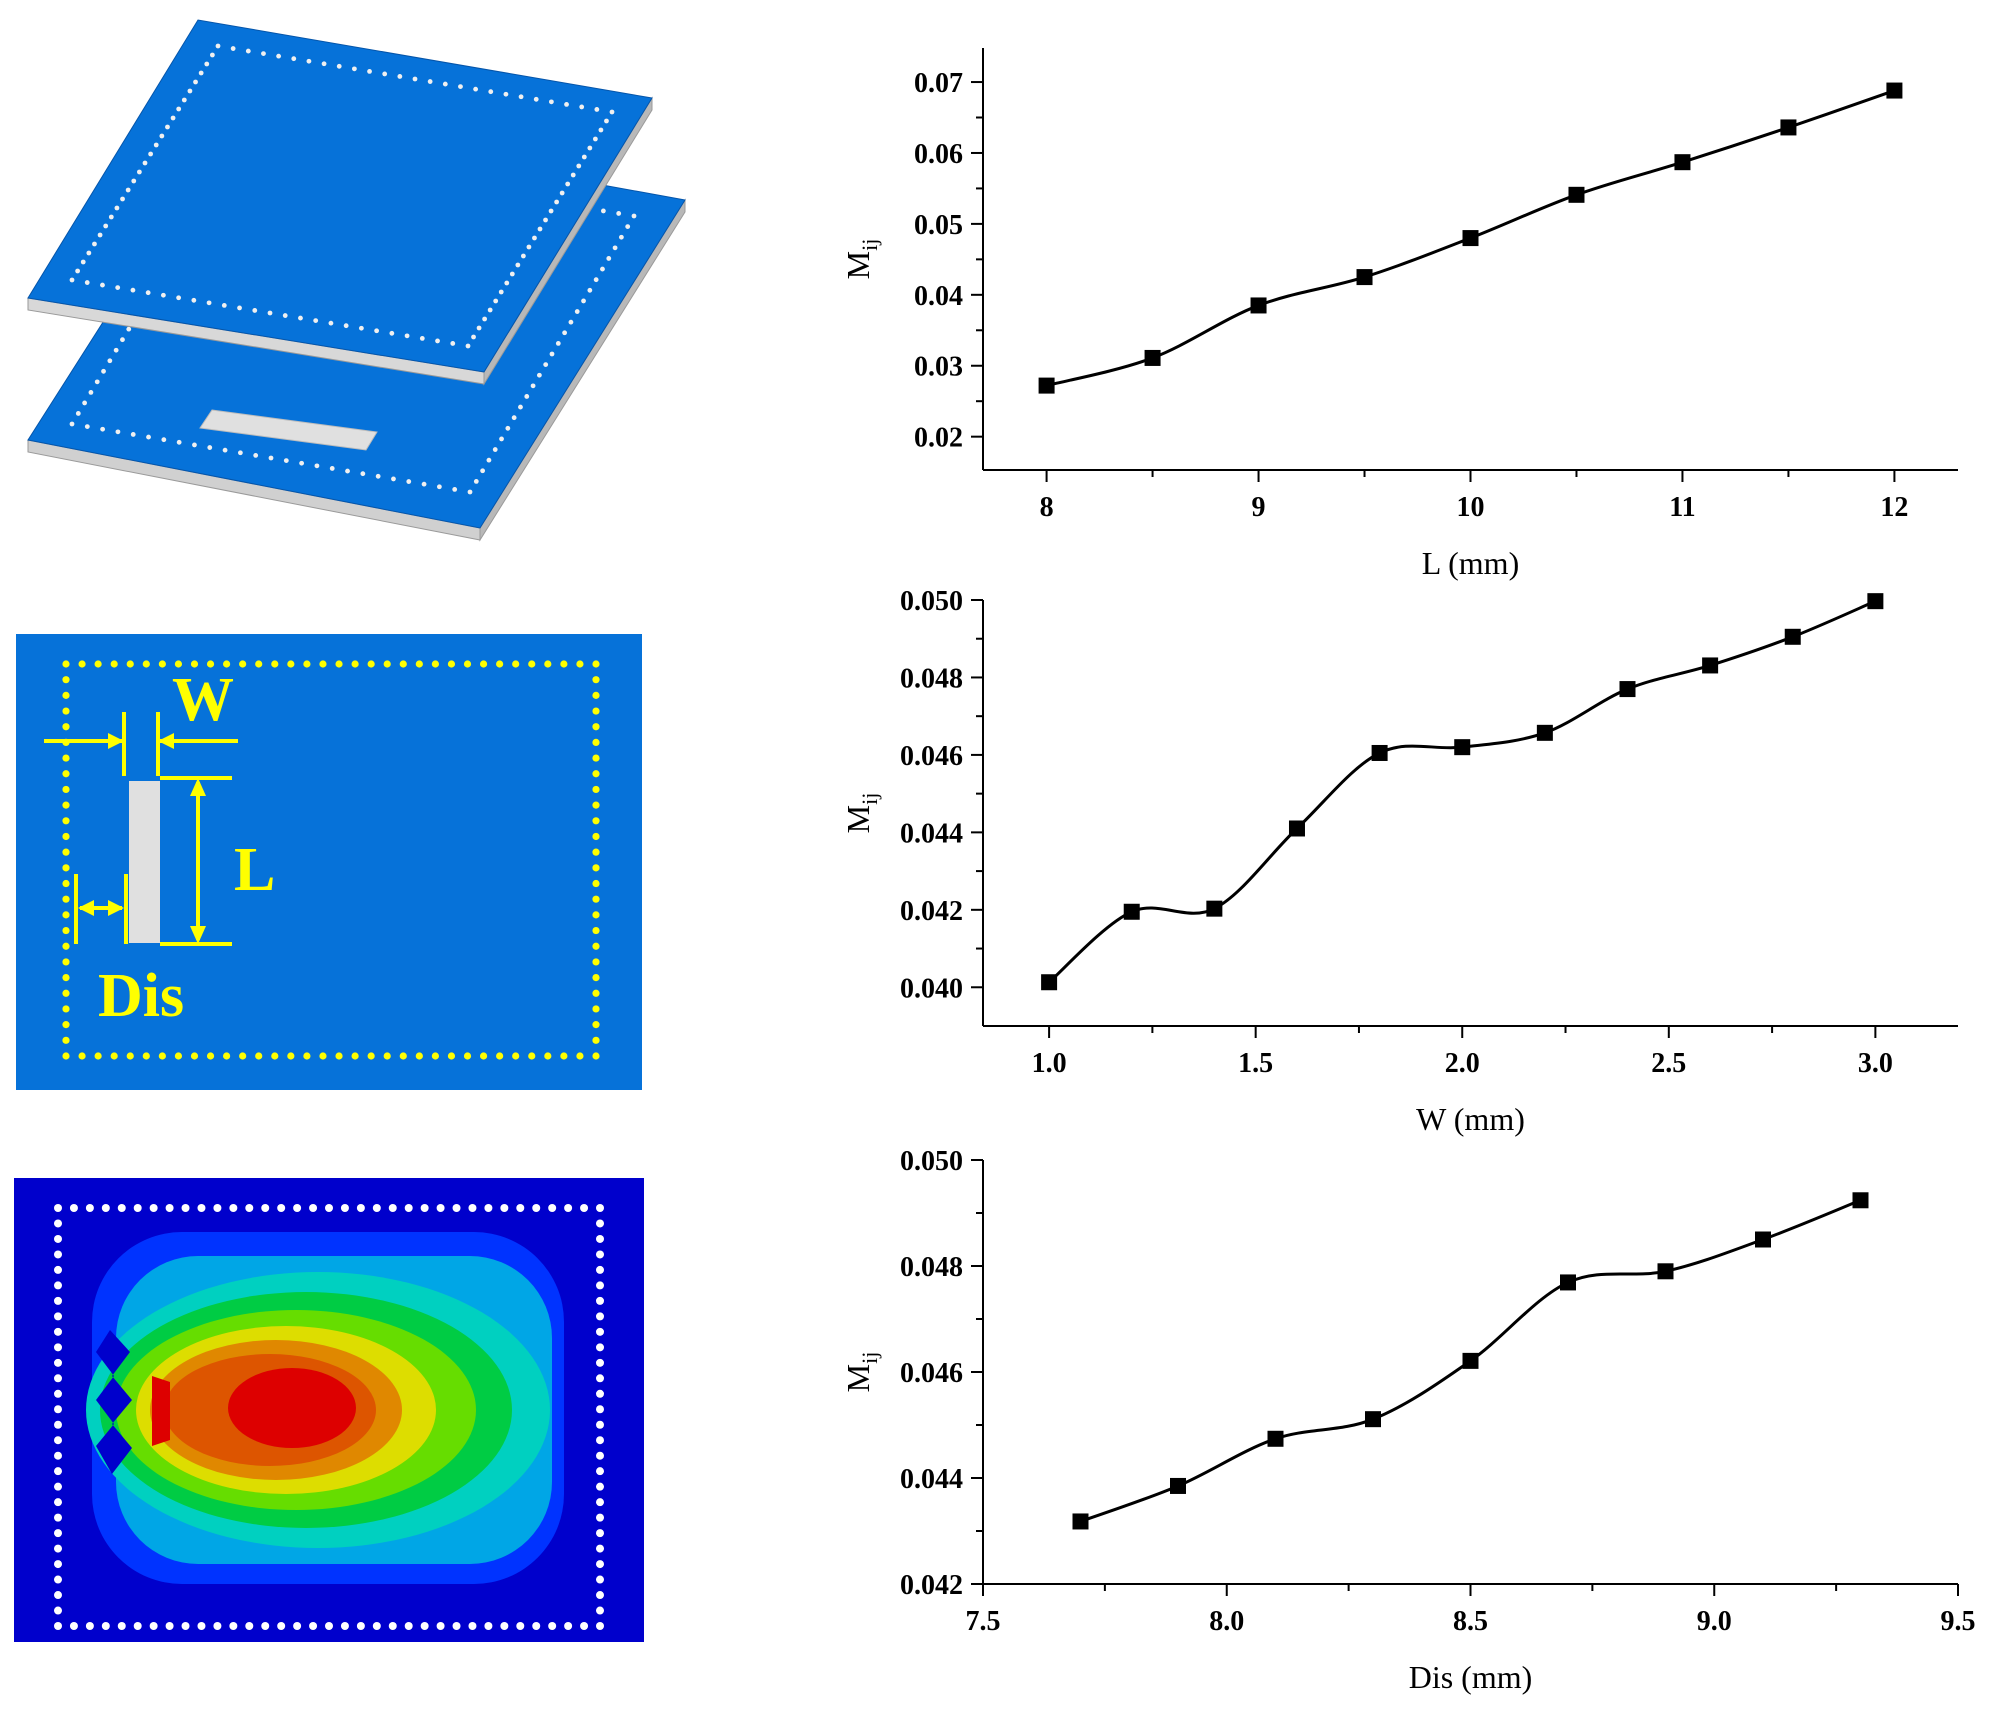 The image size is (1998, 1723). What do you see at coordinates (861, 259) in the screenshot?
I see `y-axis-label: Mij` at bounding box center [861, 259].